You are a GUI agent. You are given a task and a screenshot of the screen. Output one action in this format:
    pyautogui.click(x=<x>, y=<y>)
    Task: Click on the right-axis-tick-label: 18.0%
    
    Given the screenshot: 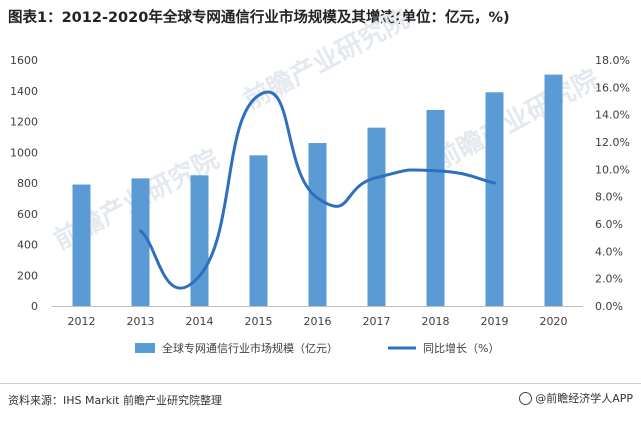 What is the action you would take?
    pyautogui.click(x=612, y=60)
    